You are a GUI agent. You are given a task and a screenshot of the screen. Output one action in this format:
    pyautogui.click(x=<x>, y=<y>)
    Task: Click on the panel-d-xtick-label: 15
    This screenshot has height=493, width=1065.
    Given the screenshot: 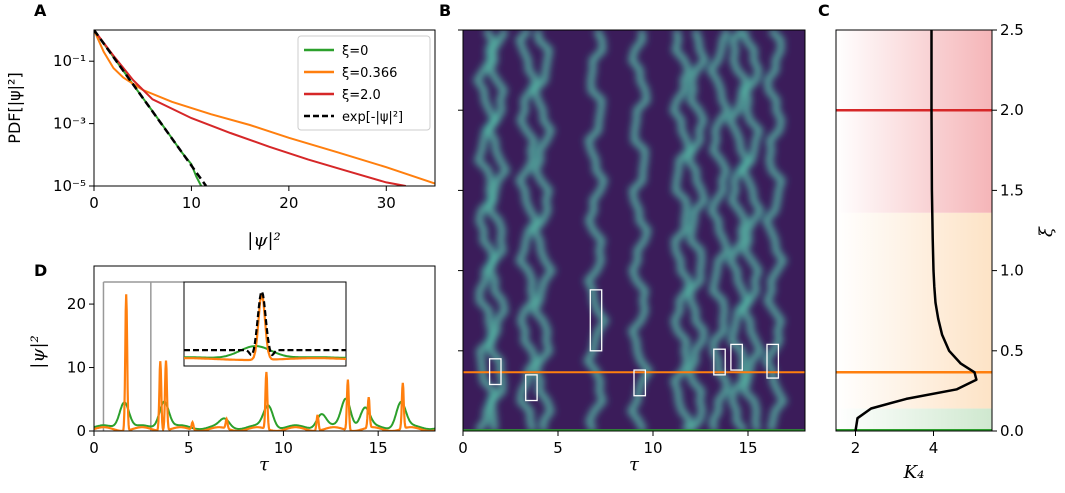 What is the action you would take?
    pyautogui.click(x=378, y=448)
    